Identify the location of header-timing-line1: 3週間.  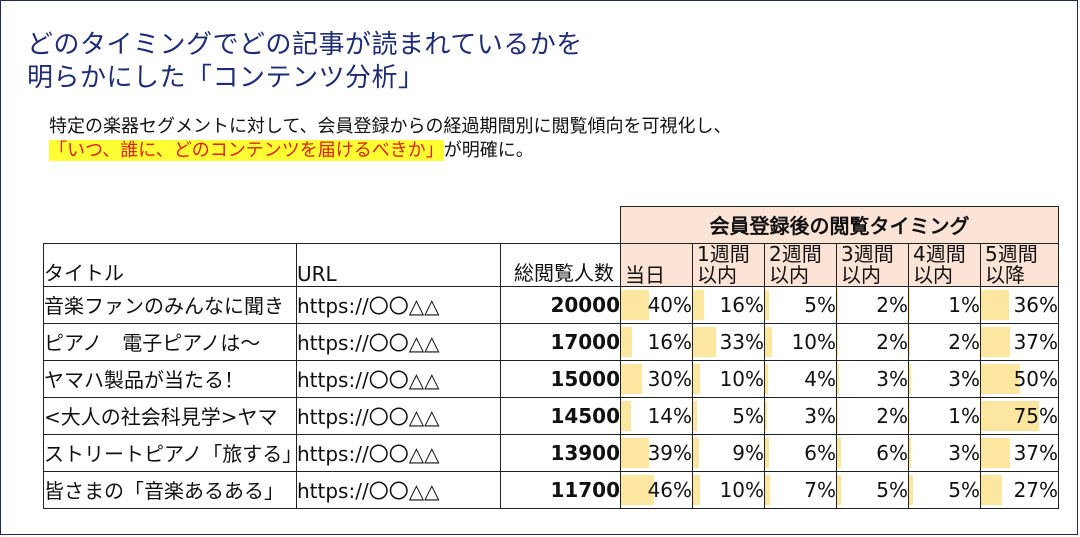
(867, 254).